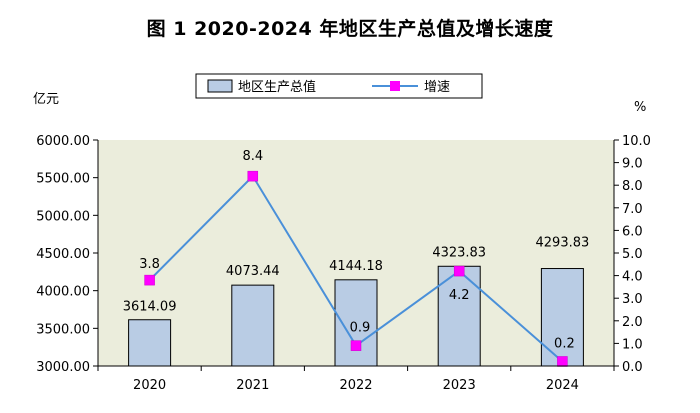  What do you see at coordinates (63, 292) in the screenshot?
I see `left-axis-tick-label: 4000.00` at bounding box center [63, 292].